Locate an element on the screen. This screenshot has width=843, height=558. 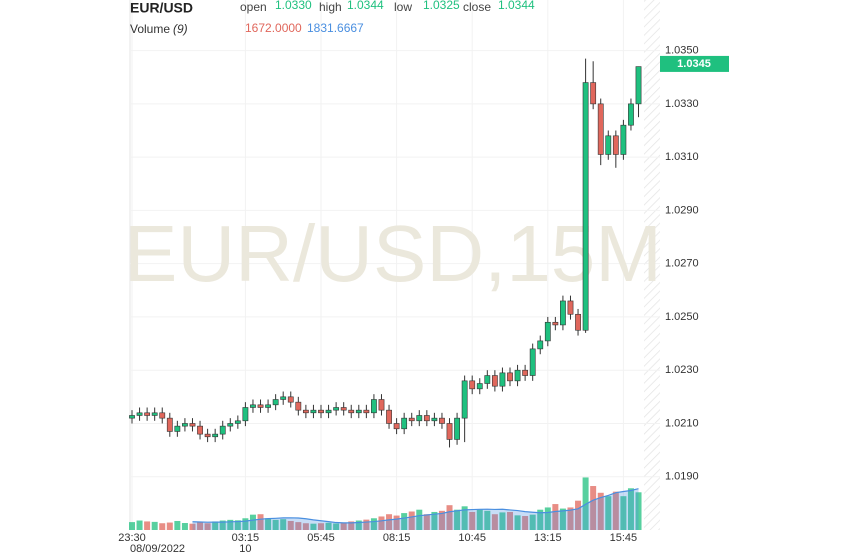
x-tick-label: 23:30 is located at coordinates (132, 538).